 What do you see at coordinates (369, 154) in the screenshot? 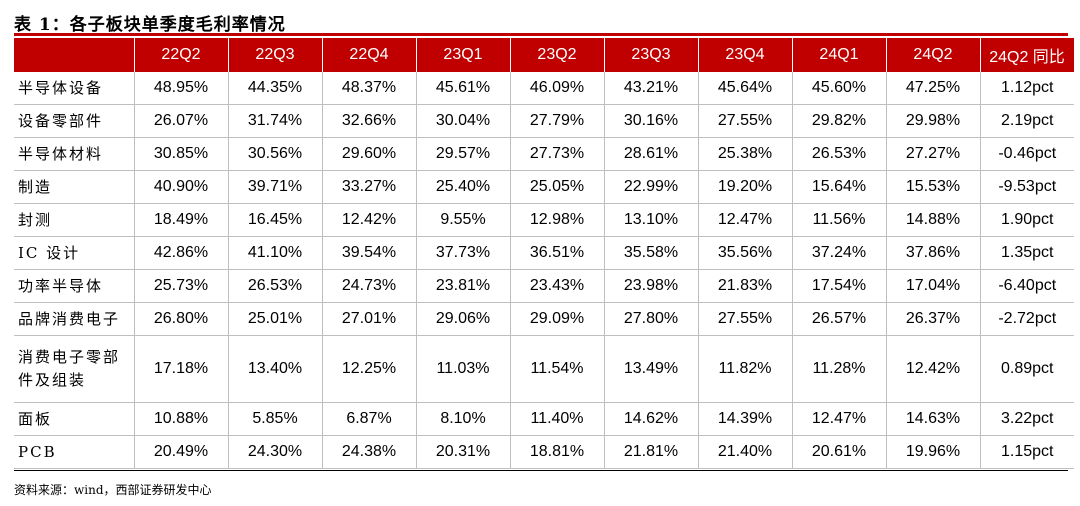
I see `margin-cell: 29.60%` at bounding box center [369, 154].